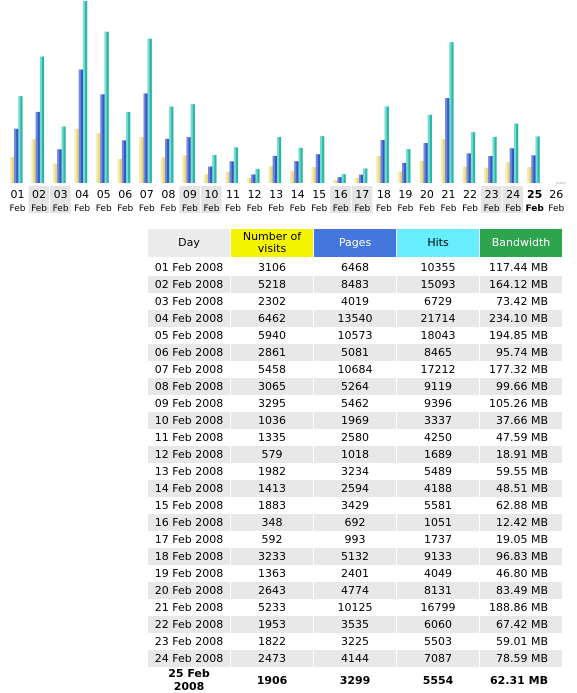 The image size is (577, 693). Describe the element at coordinates (355, 680) in the screenshot. I see `table-row: 25 Feb 2008 1906 3299 5554 62.31 MB` at that location.